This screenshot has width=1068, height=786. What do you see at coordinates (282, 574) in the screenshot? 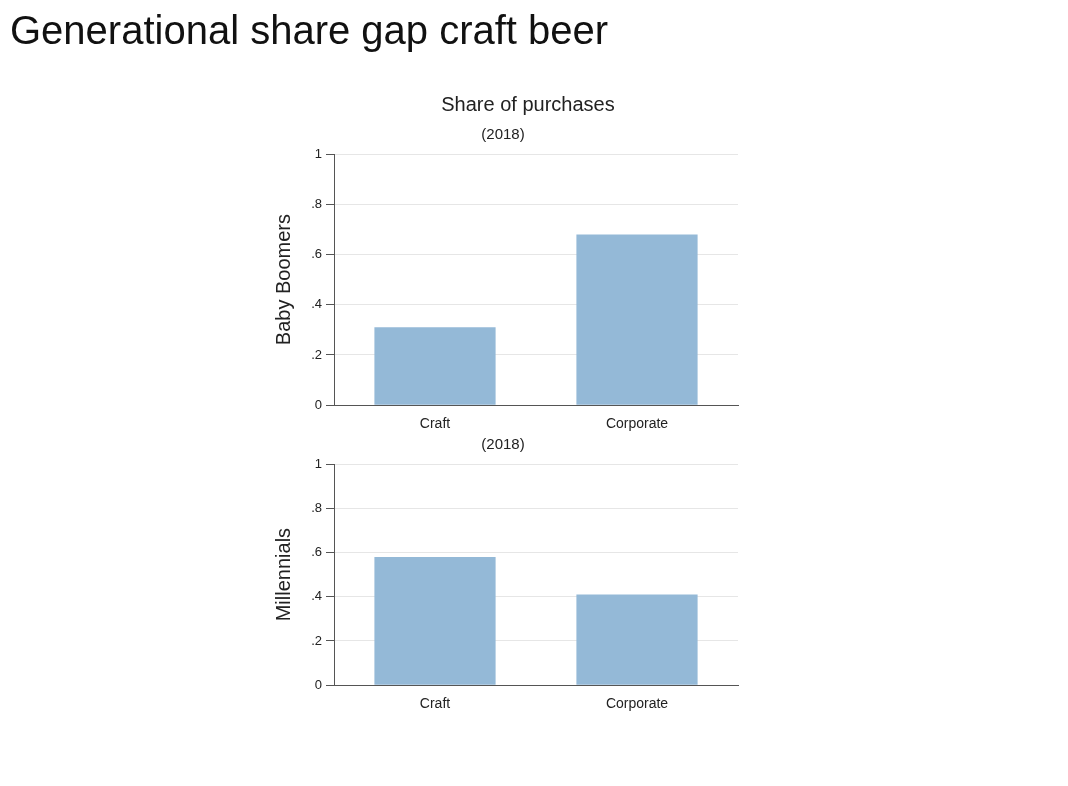
I see `y-axis-title: Millennials` at bounding box center [282, 574].